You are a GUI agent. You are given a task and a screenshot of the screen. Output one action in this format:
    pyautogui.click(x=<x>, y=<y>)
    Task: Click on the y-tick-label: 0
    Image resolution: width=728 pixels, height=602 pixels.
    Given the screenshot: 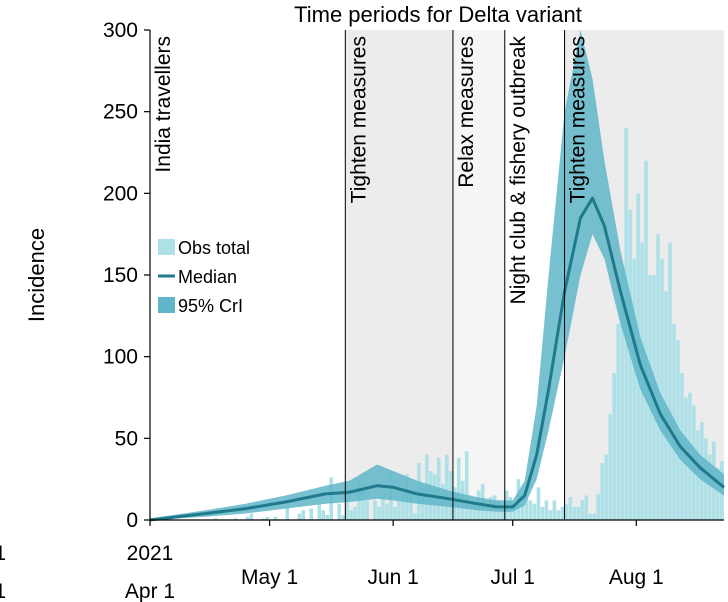 What is the action you would take?
    pyautogui.click(x=132, y=520)
    